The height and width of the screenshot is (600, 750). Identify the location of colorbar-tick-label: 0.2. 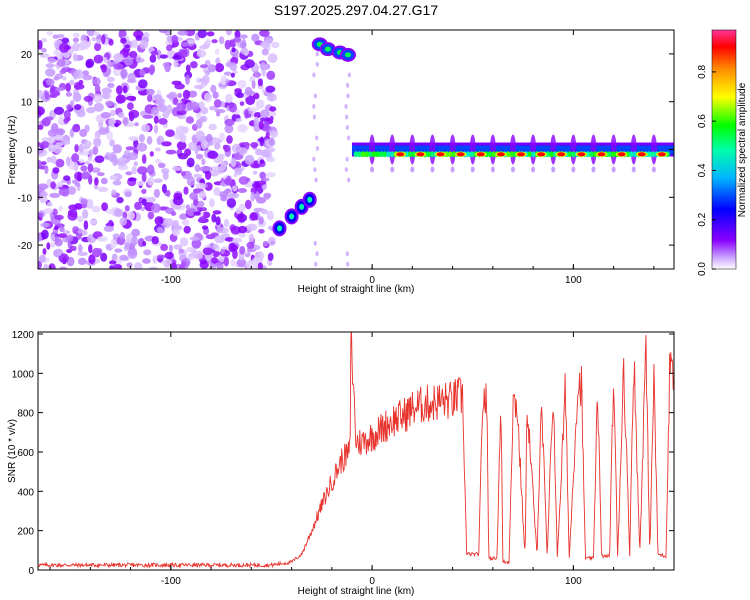
(702, 219).